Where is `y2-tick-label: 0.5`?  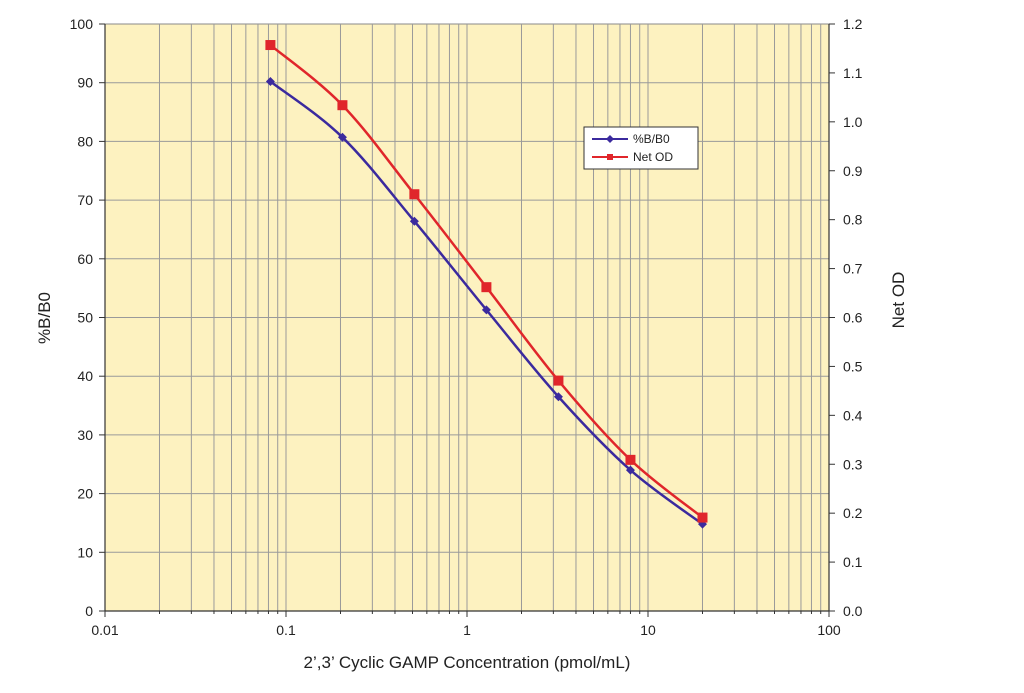
y2-tick-label: 0.5 is located at coordinates (853, 366).